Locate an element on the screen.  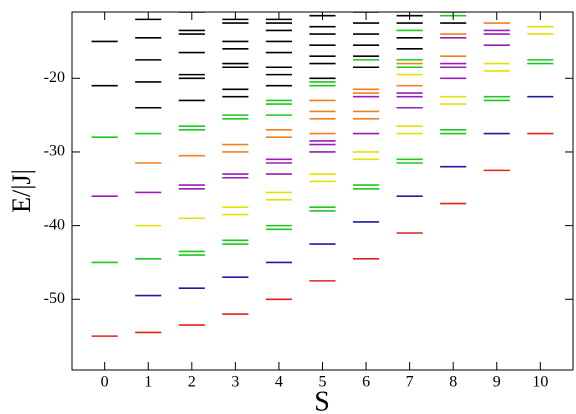
x-tick-label: 8 is located at coordinates (453, 382).